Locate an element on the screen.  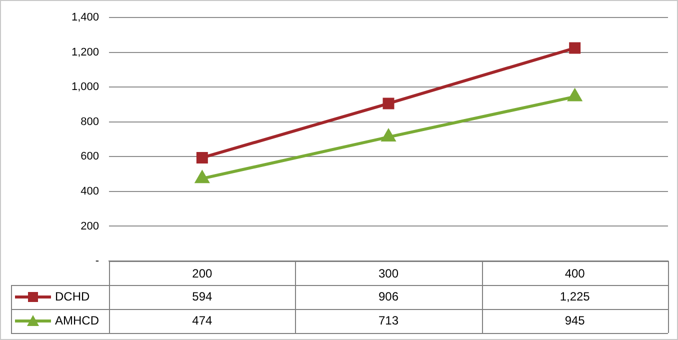
data-label: 1,225 is located at coordinates (575, 296).